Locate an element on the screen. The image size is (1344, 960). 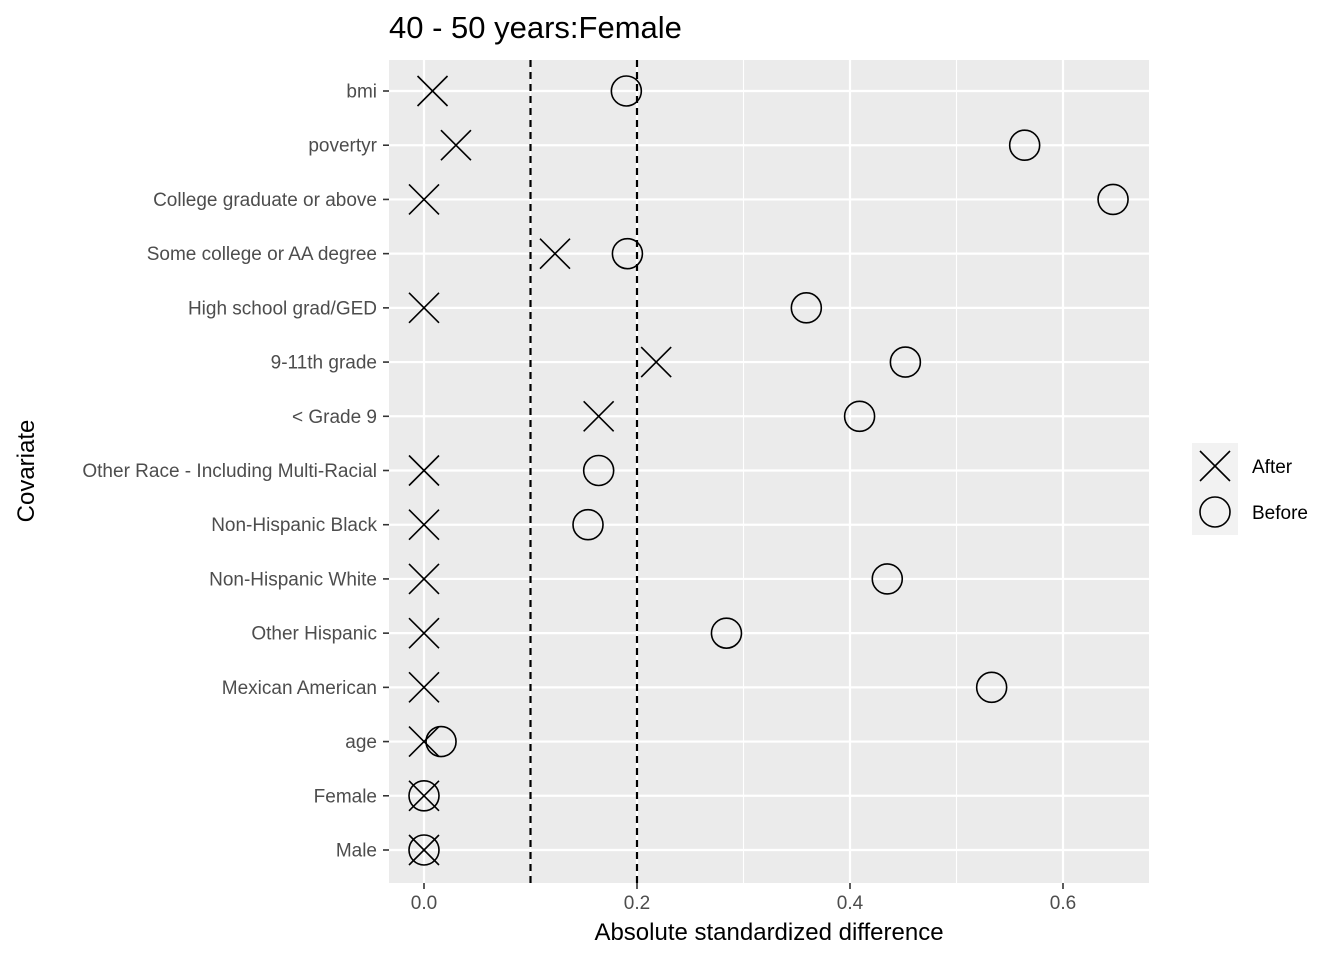
y-tick-label: Mexican American is located at coordinates (299, 688).